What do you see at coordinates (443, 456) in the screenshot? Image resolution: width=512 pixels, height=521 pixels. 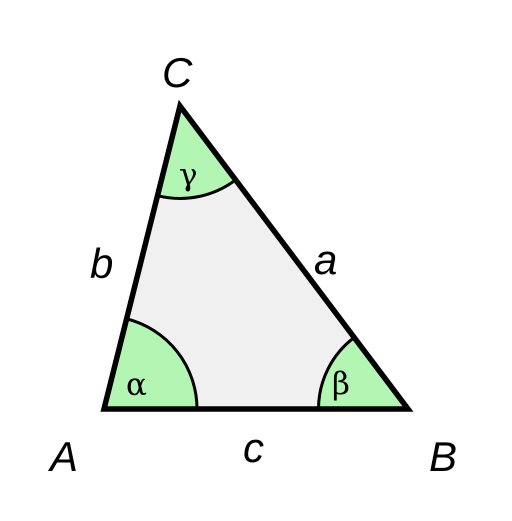 I see `vertex-b-label: B` at bounding box center [443, 456].